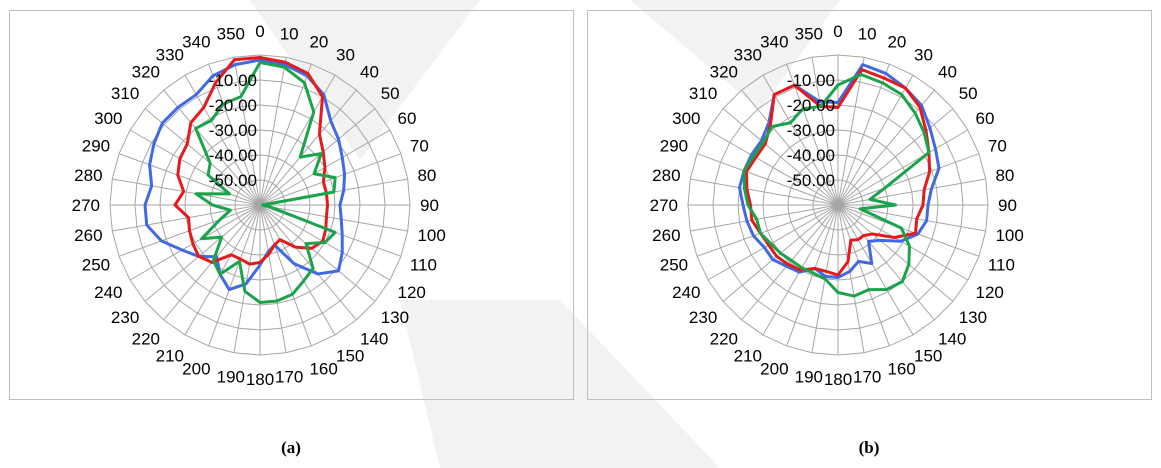  I want to click on caption-a: (a), so click(291, 448).